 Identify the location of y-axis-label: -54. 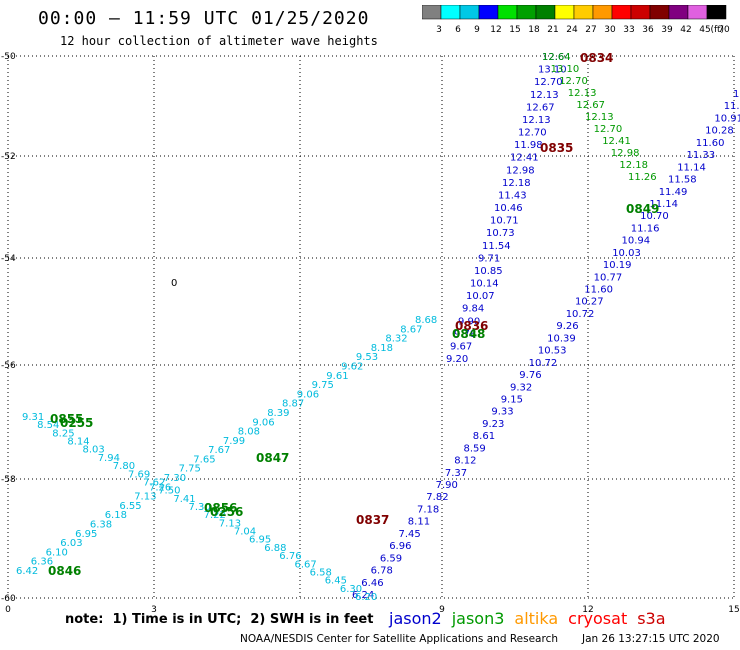
(8, 259).